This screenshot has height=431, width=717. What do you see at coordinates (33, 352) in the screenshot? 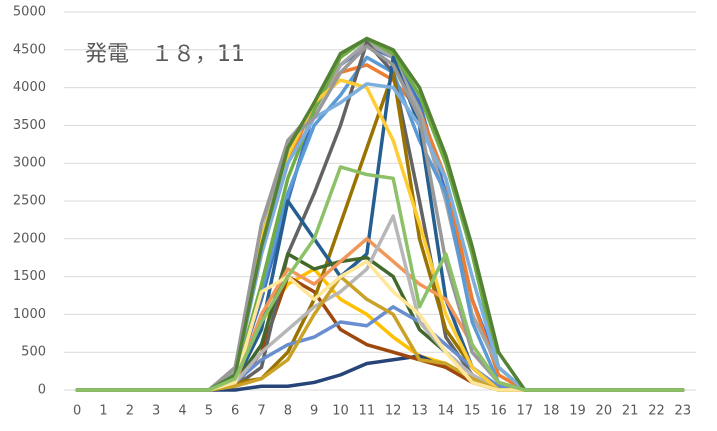
I see `y-tick-label: 500` at bounding box center [33, 352].